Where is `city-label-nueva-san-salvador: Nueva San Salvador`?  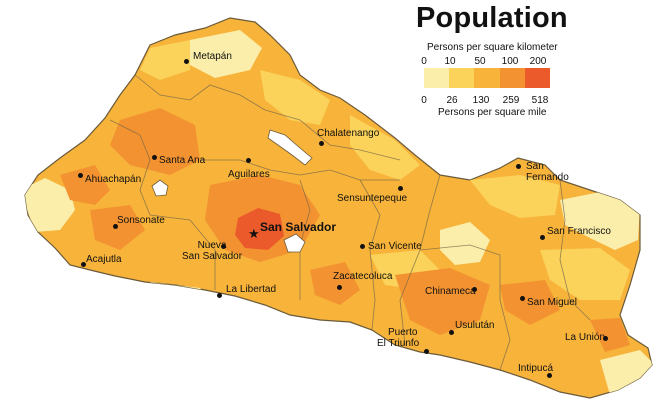
city-label-nueva-san-salvador: Nueva San Salvador is located at coordinates (212, 251).